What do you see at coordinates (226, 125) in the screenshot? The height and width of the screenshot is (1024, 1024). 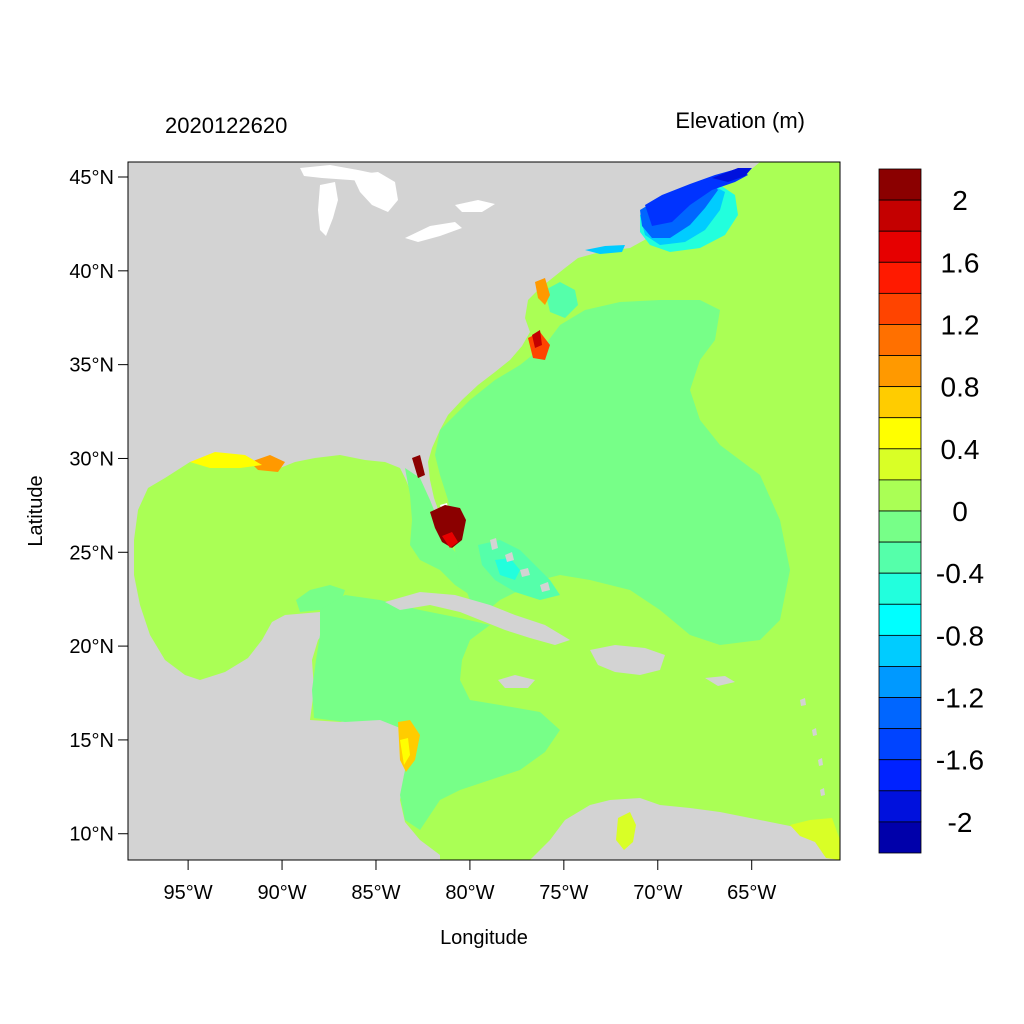 I see `time-label: 2020122620` at bounding box center [226, 125].